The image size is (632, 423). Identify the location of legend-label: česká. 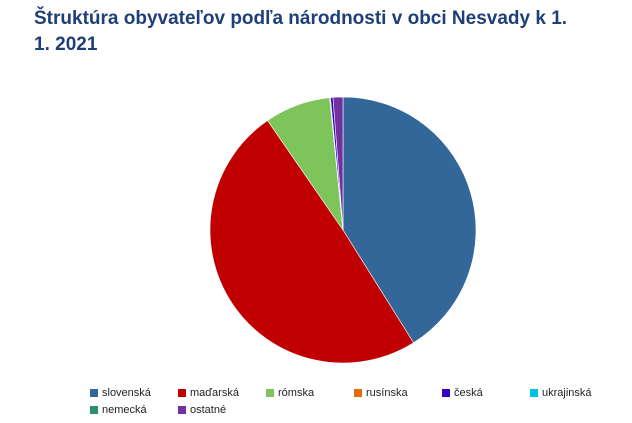
(469, 393).